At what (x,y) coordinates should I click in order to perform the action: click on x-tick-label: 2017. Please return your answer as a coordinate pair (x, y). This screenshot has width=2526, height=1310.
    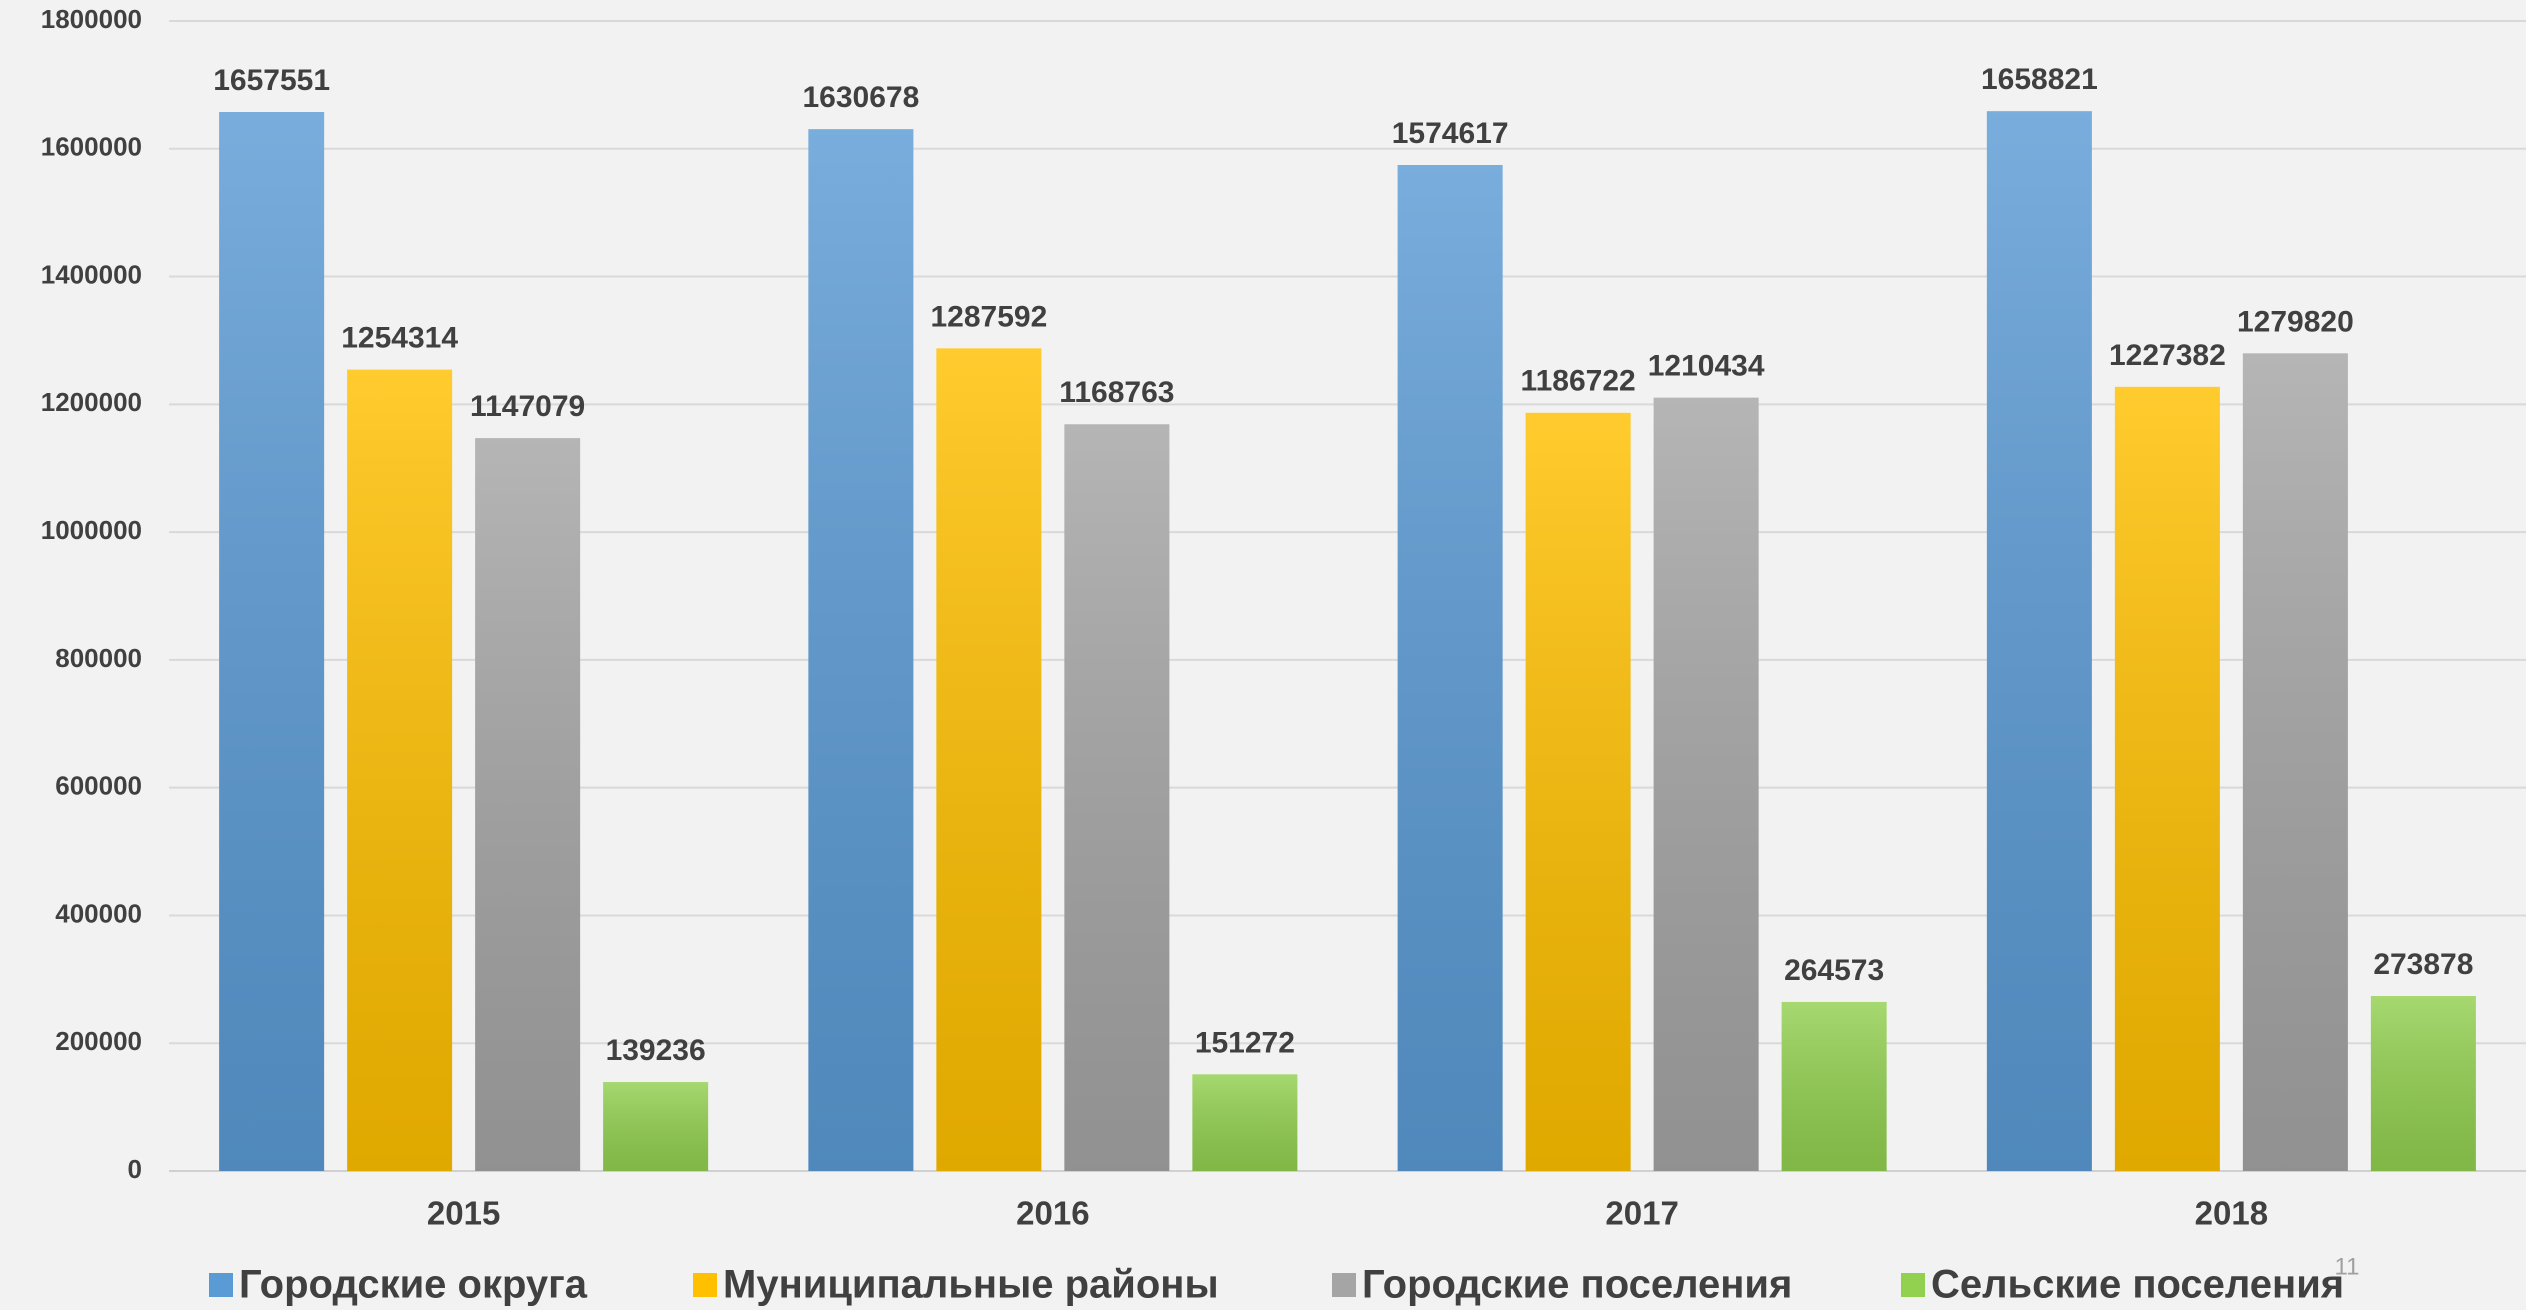
    Looking at the image, I should click on (1641, 1213).